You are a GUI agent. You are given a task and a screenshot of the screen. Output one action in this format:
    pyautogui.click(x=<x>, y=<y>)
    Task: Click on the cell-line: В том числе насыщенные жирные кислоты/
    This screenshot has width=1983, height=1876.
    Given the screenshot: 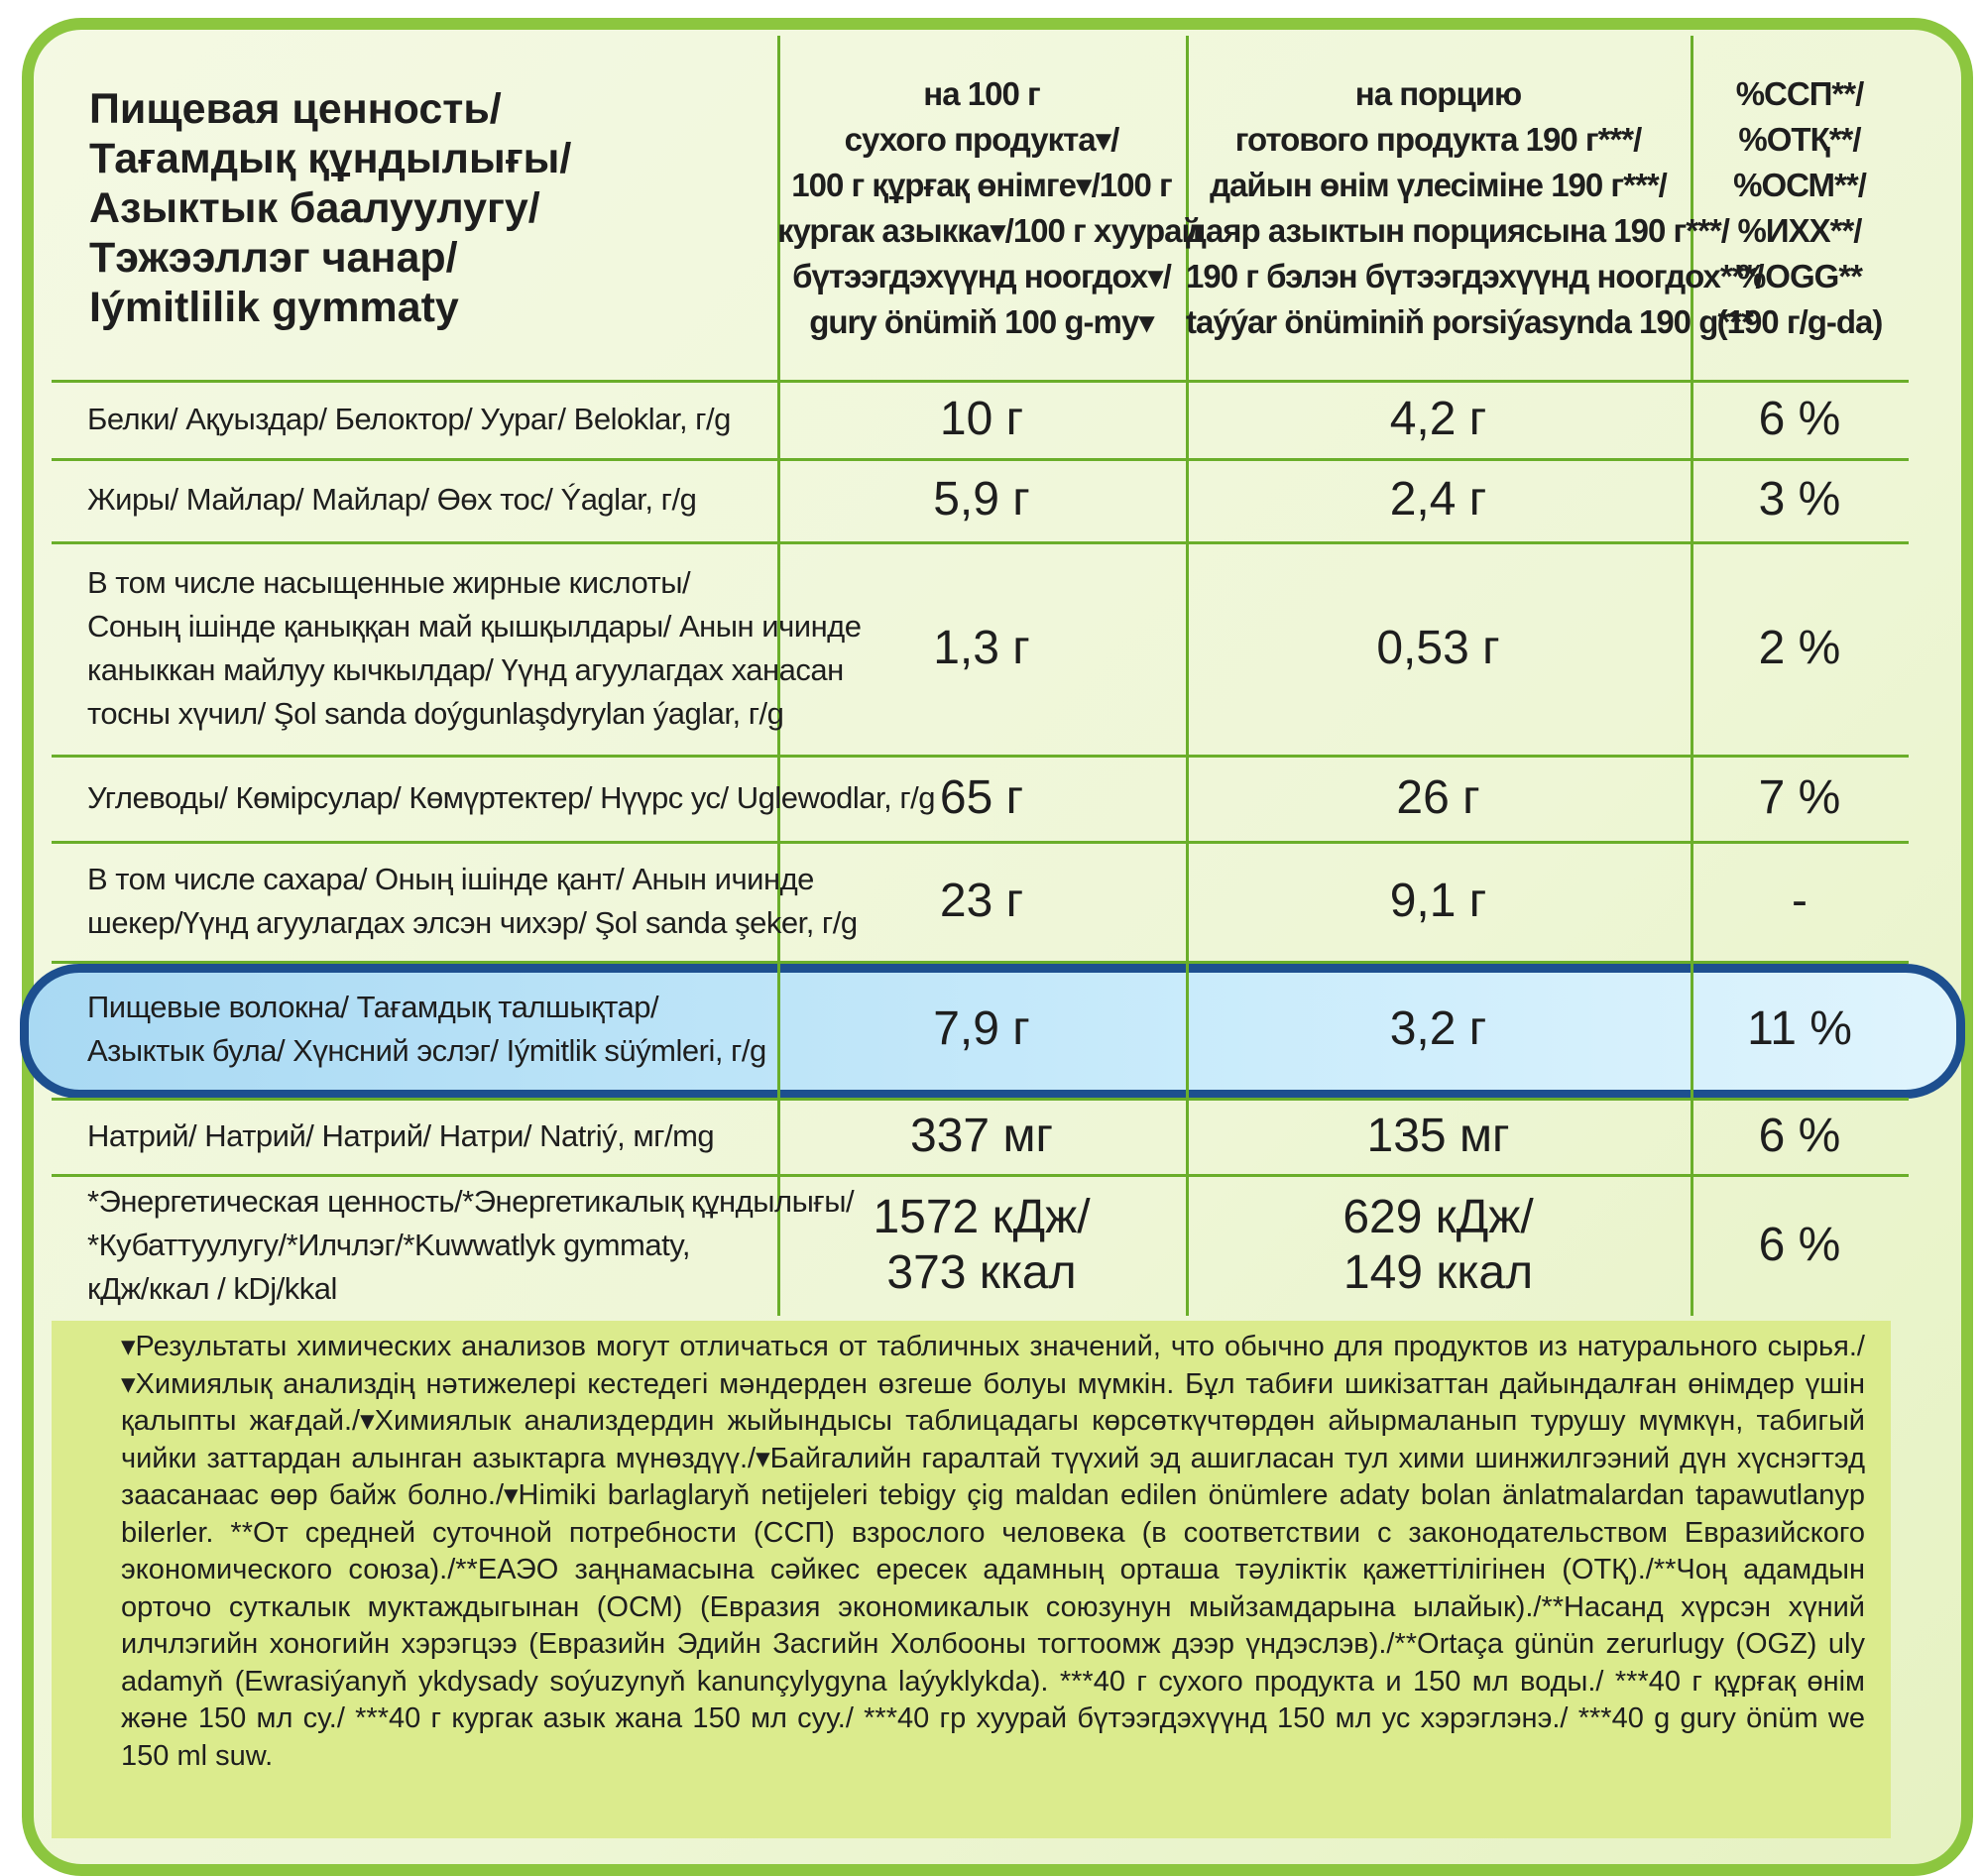 What is the action you would take?
    pyautogui.click(x=389, y=582)
    